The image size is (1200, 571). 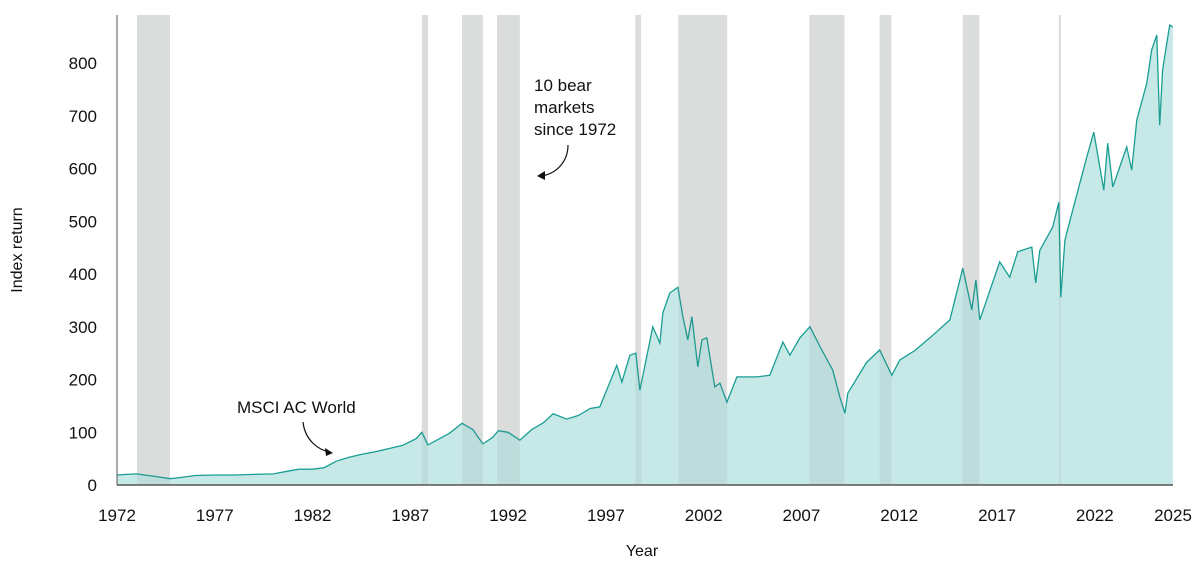 I want to click on y-tick-label: 600, so click(x=83, y=169).